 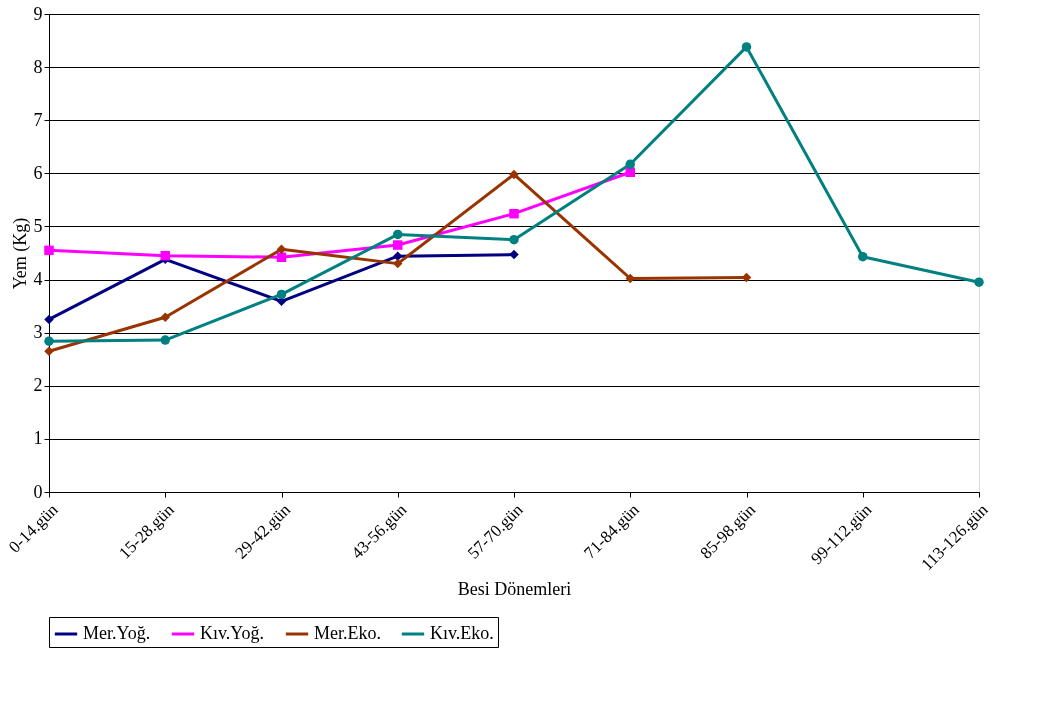 I want to click on y-tick-label: 1, so click(x=38, y=438).